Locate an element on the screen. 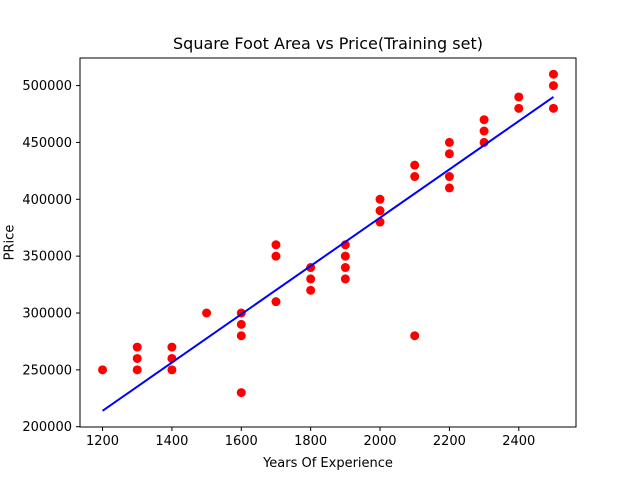 The width and height of the screenshot is (640, 480). x-tick-label: 1400 is located at coordinates (171, 441).